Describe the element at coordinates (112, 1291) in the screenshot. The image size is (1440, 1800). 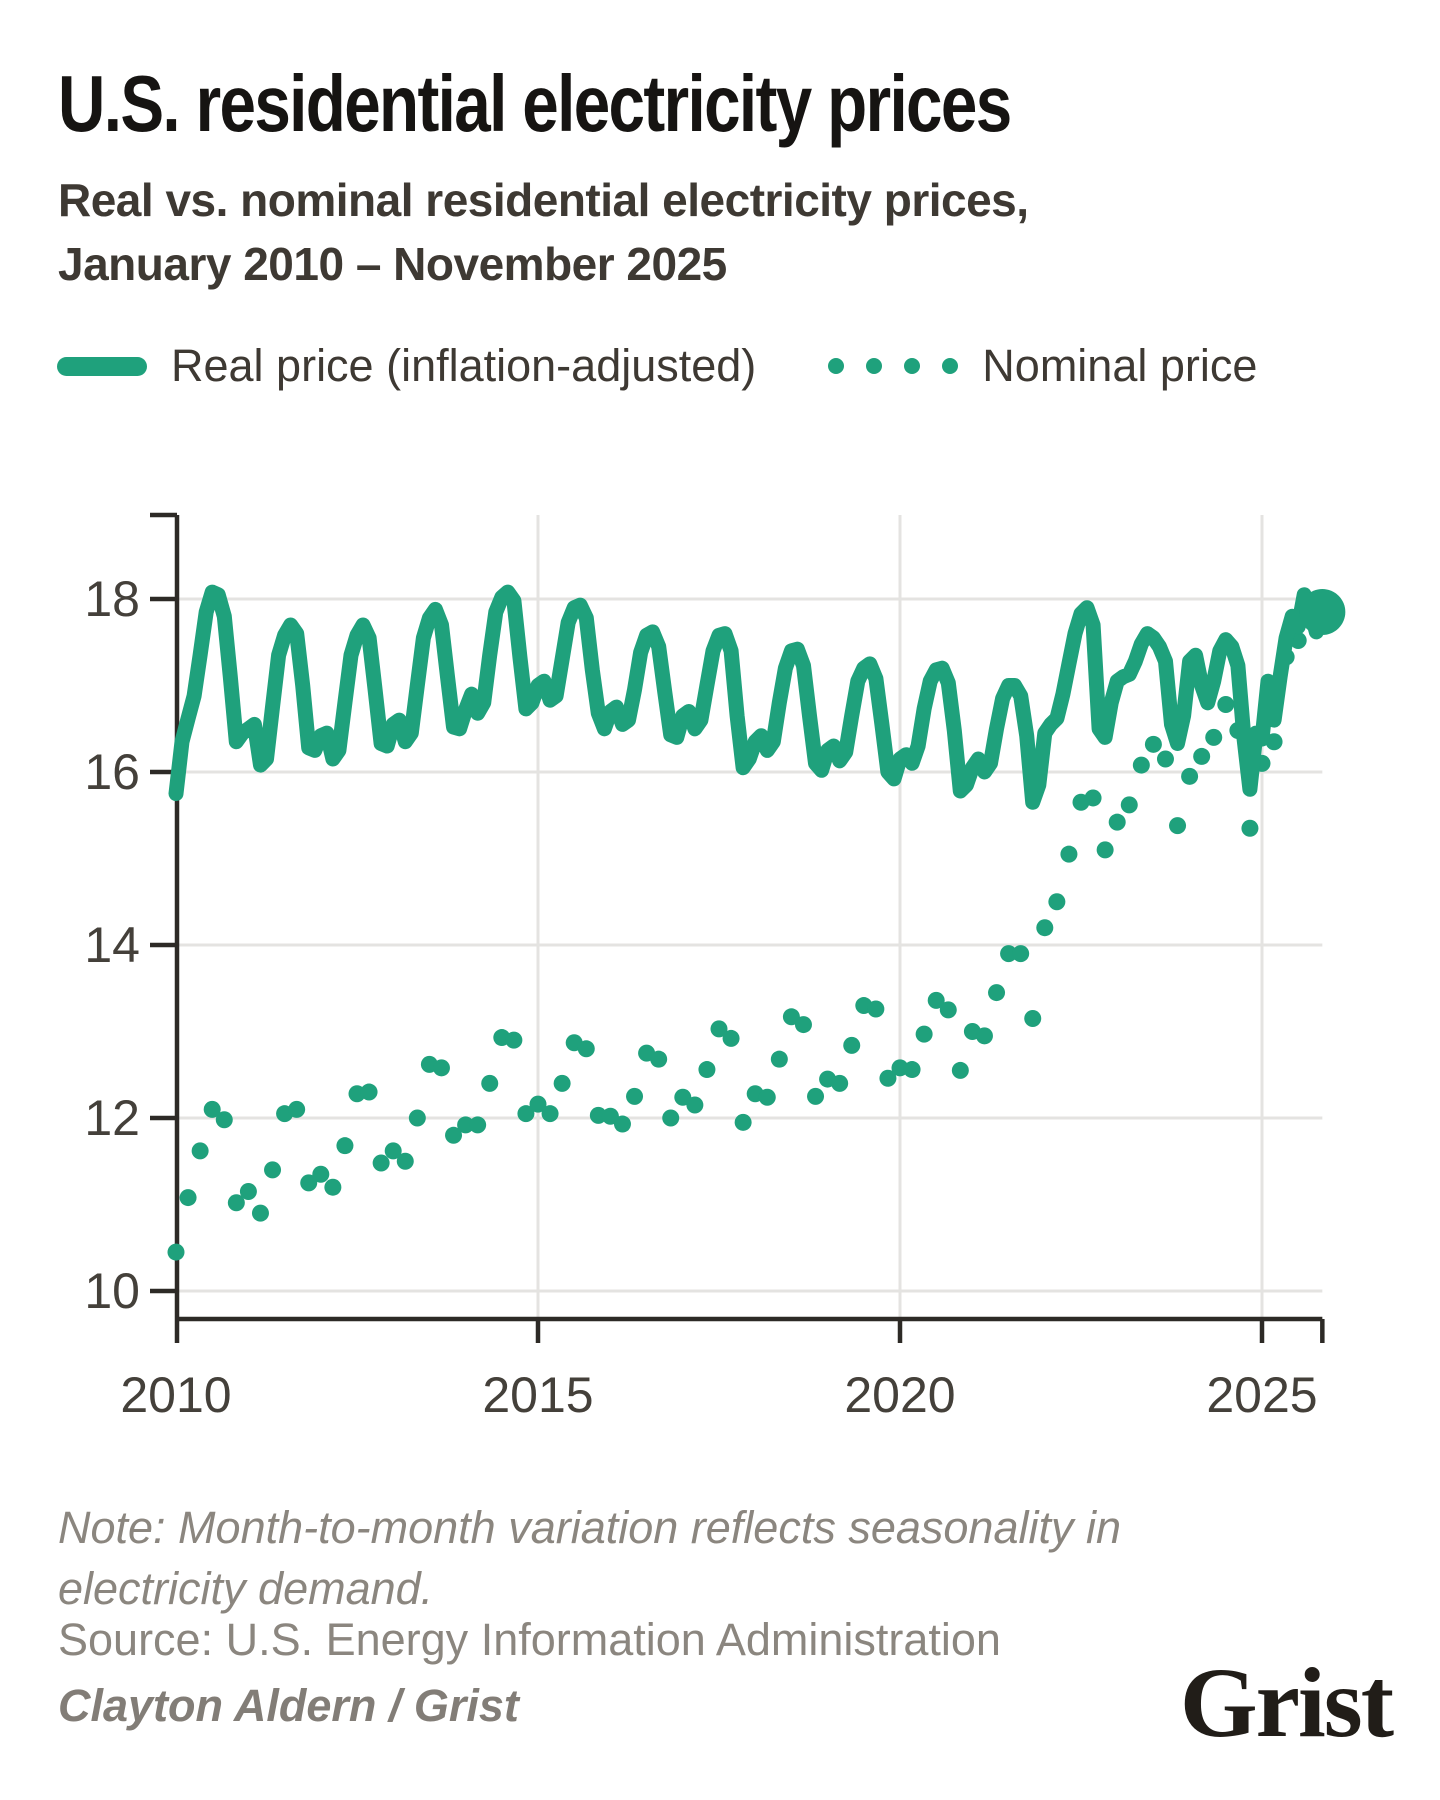
I see `y-axis-label: 10` at that location.